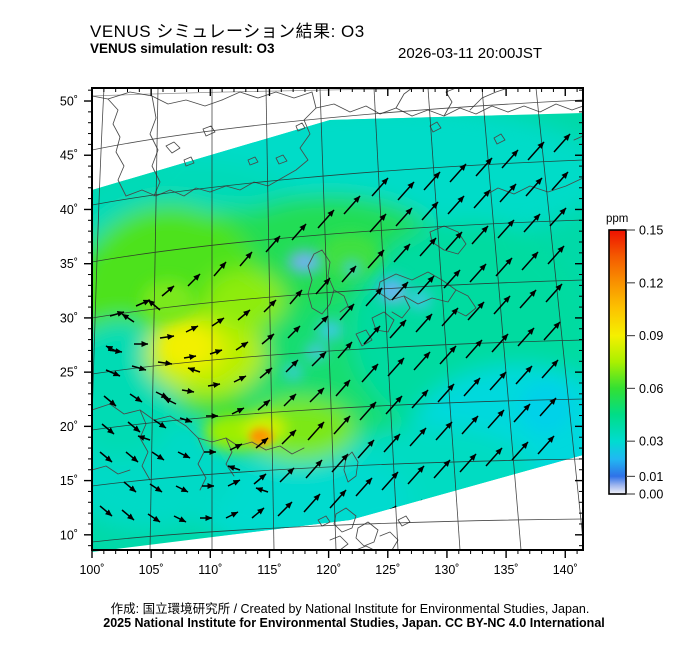 Image resolution: width=700 pixels, height=649 pixels. What do you see at coordinates (651, 283) in the screenshot?
I see `colorbar-tick-label: 0.12` at bounding box center [651, 283].